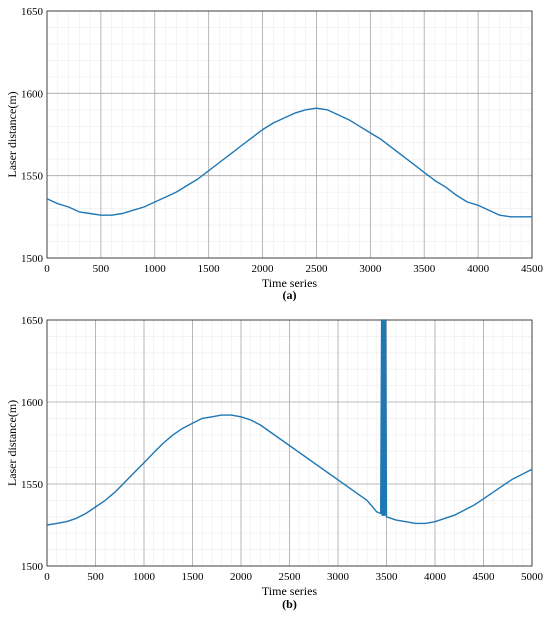 Image resolution: width=550 pixels, height=620 pixels. What do you see at coordinates (532, 577) in the screenshot?
I see `x-tick-label: 5000` at bounding box center [532, 577].